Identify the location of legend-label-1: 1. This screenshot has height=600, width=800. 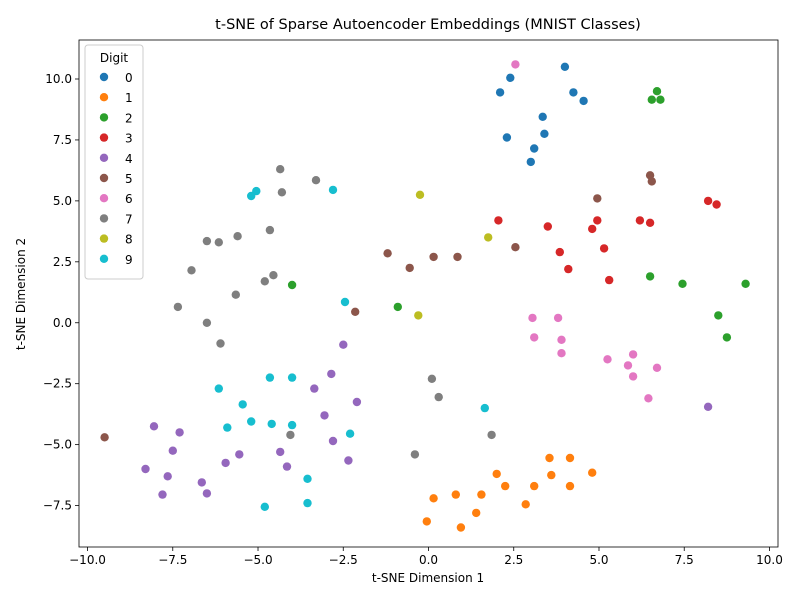
(129, 98).